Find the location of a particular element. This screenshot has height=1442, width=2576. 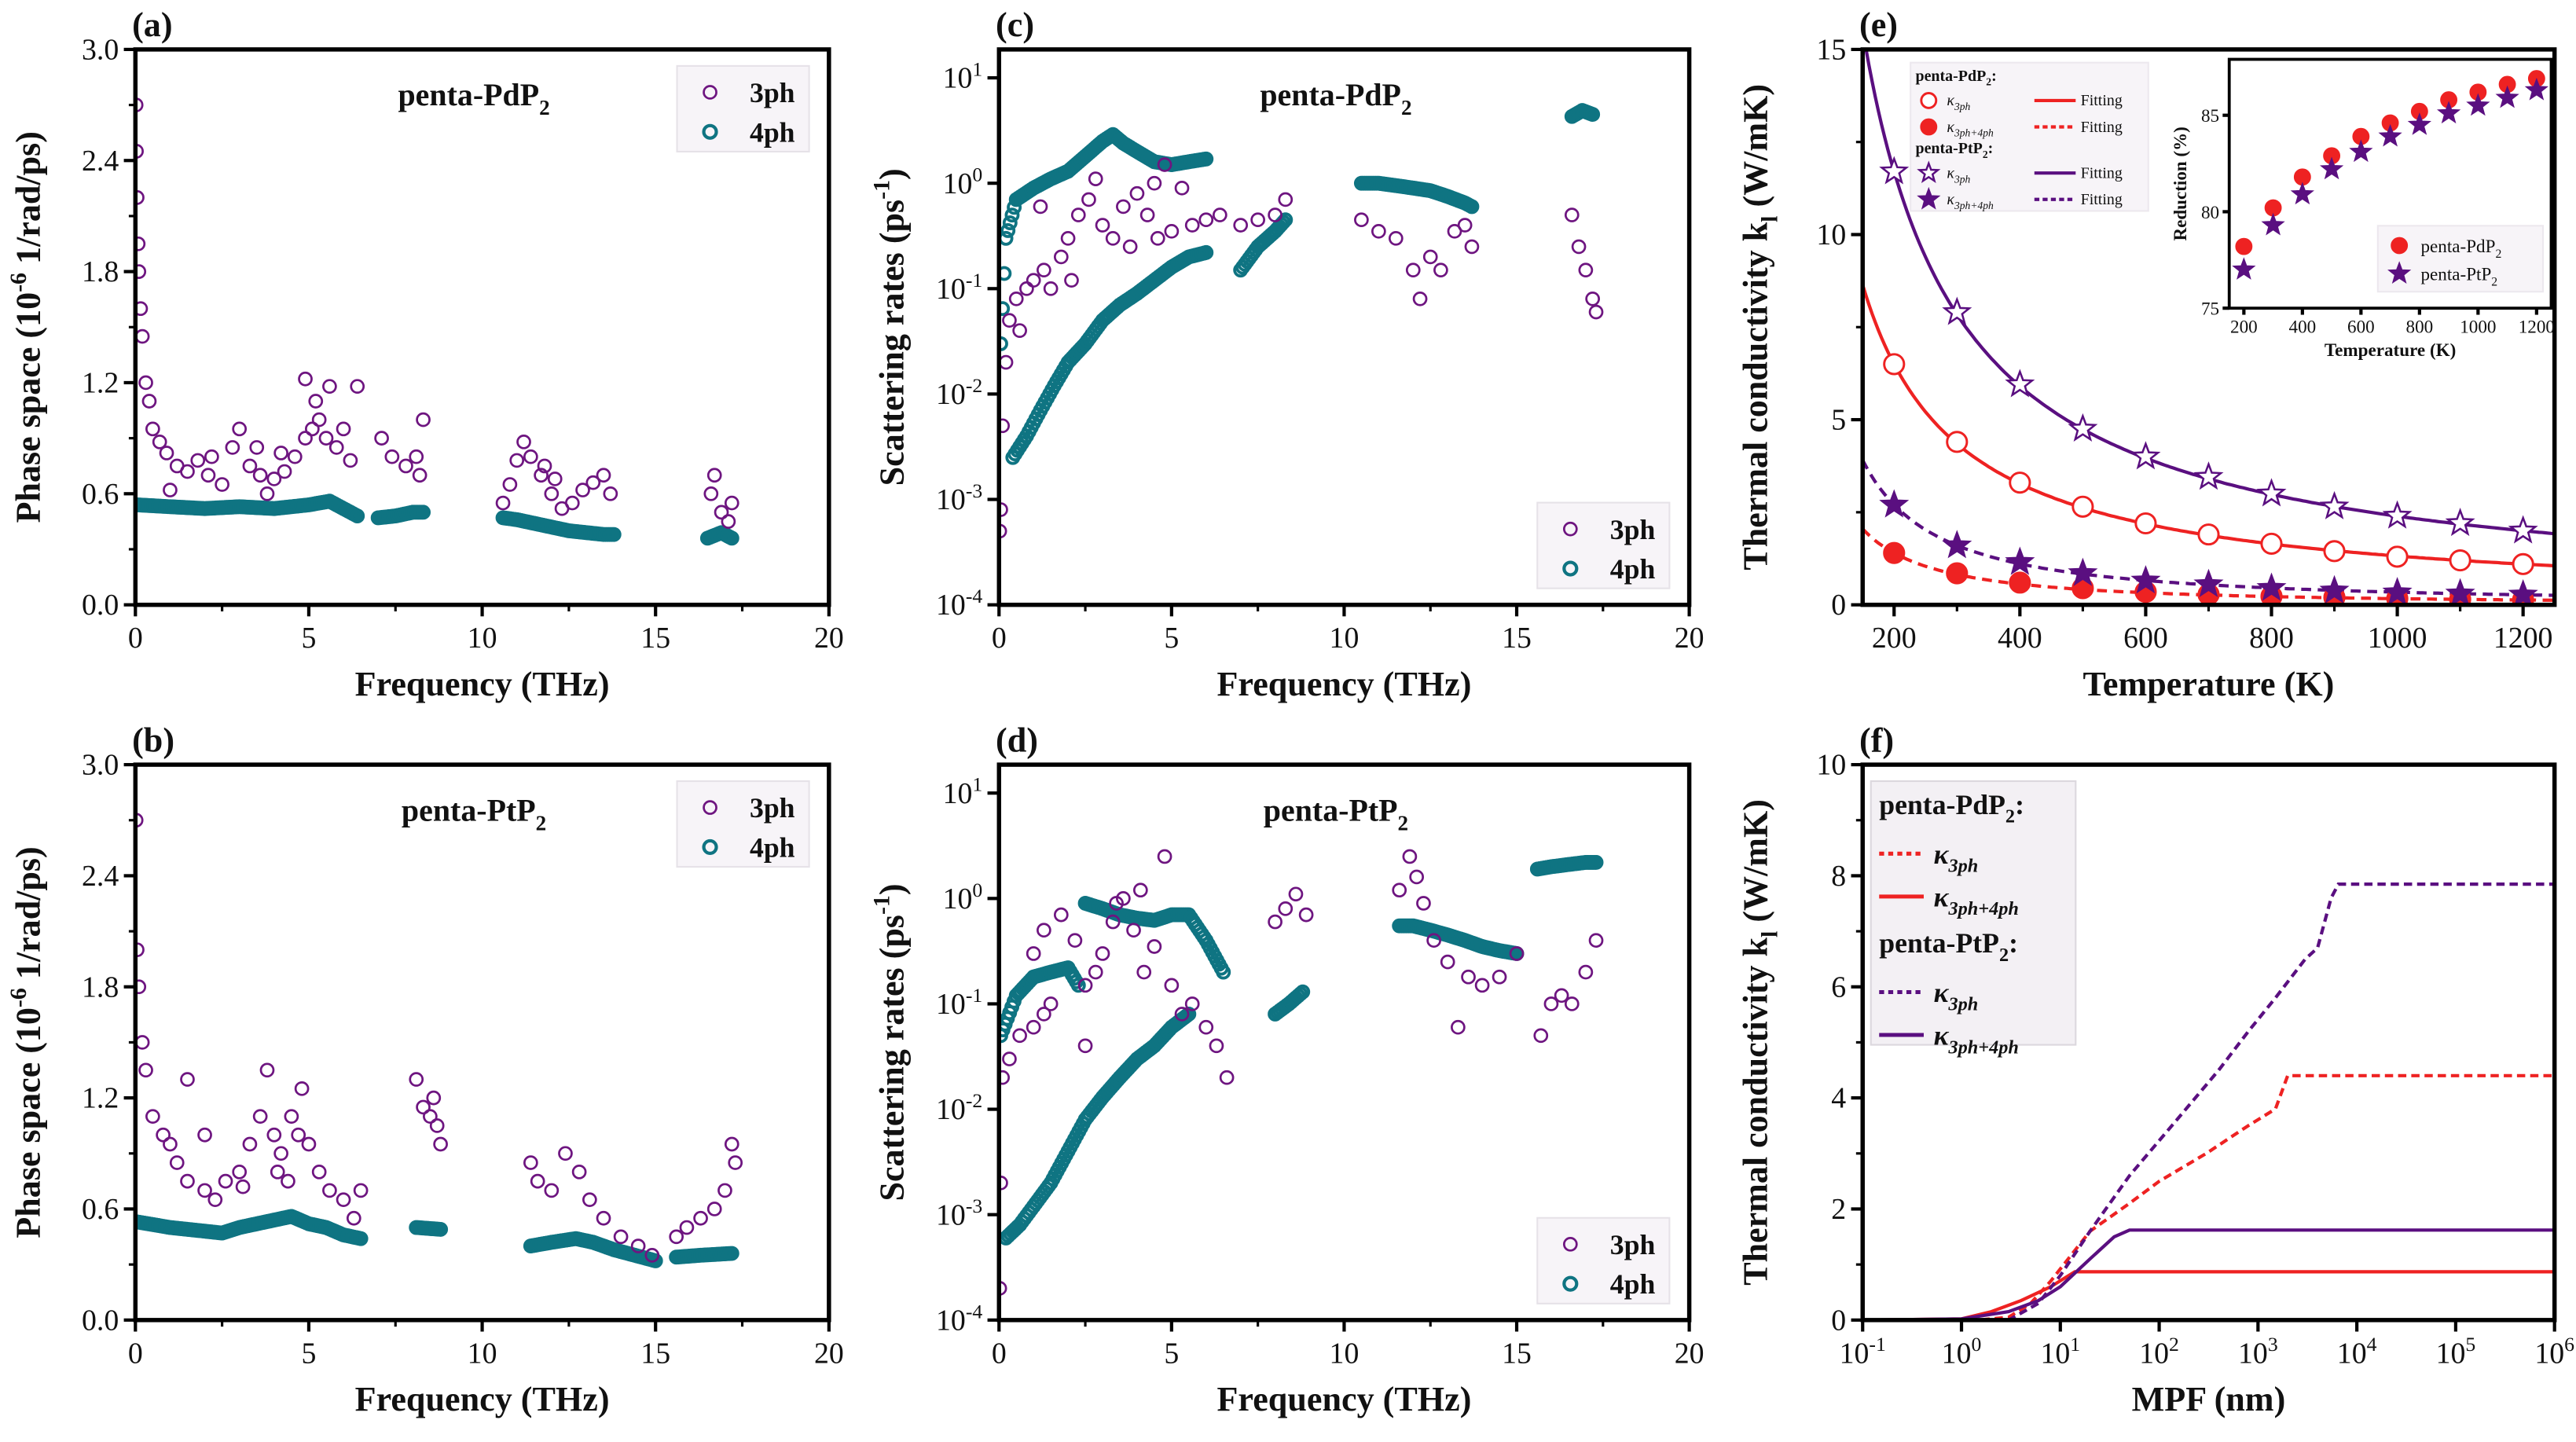

x-tick-label: 600 is located at coordinates (2145, 638).